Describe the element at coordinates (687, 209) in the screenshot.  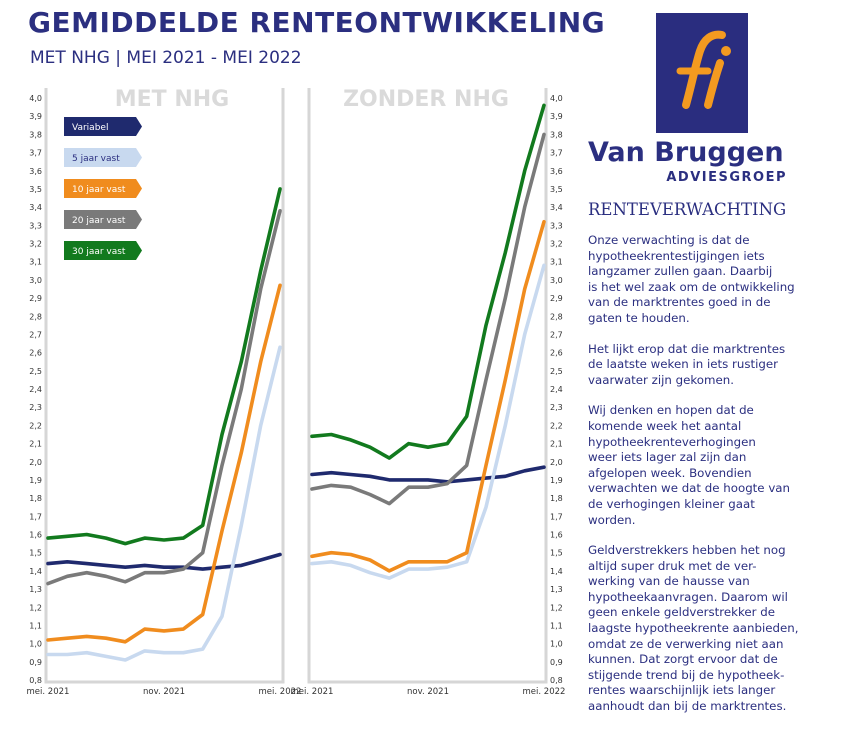
I see `sidebar-heading: RENTEVERWACHTING` at that location.